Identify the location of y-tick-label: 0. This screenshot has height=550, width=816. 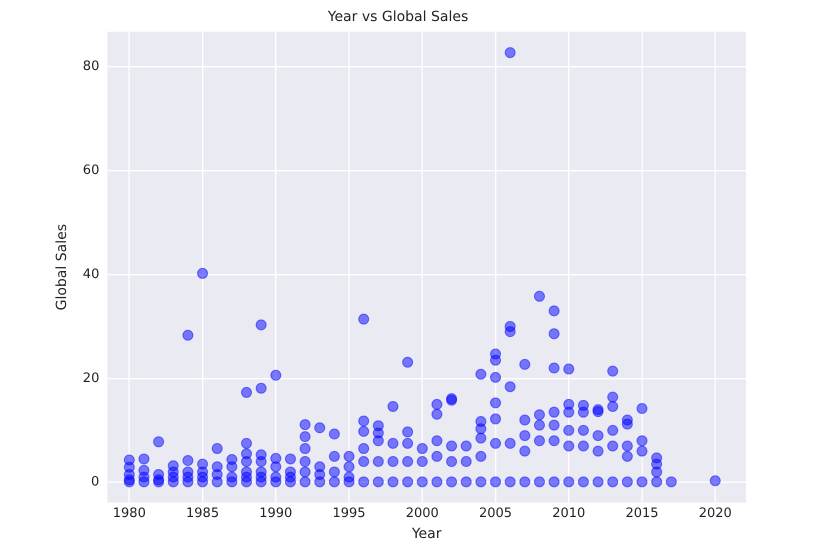
(95, 482).